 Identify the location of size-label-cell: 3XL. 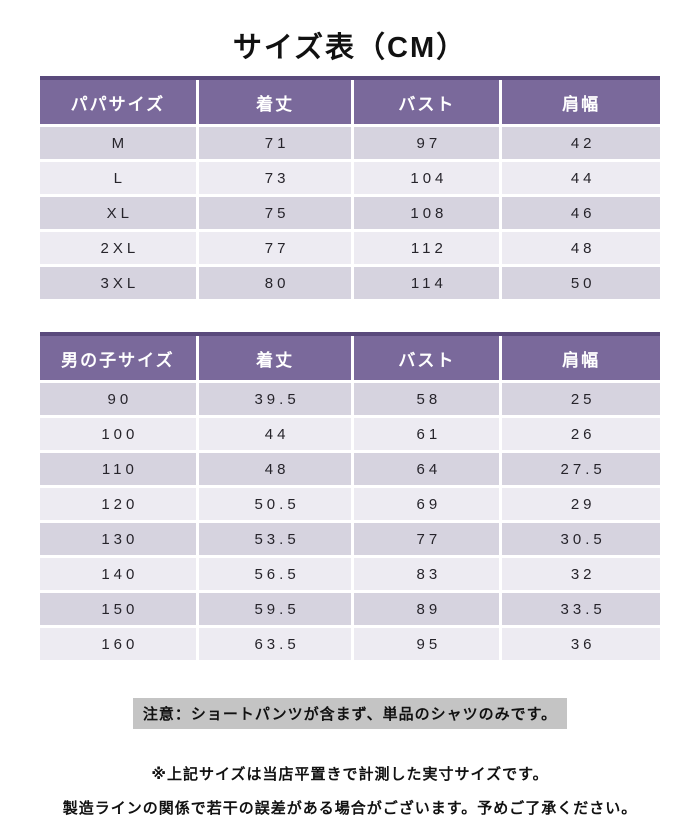
(118, 283).